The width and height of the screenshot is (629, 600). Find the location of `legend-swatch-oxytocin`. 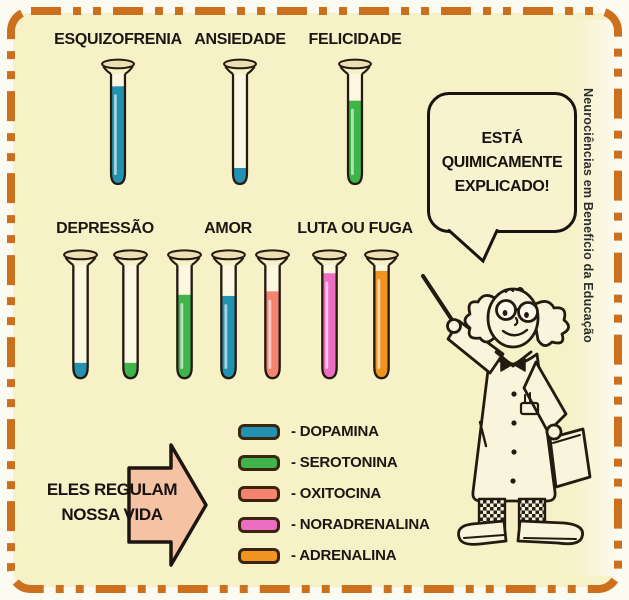

legend-swatch-oxytocin is located at coordinates (259, 493).